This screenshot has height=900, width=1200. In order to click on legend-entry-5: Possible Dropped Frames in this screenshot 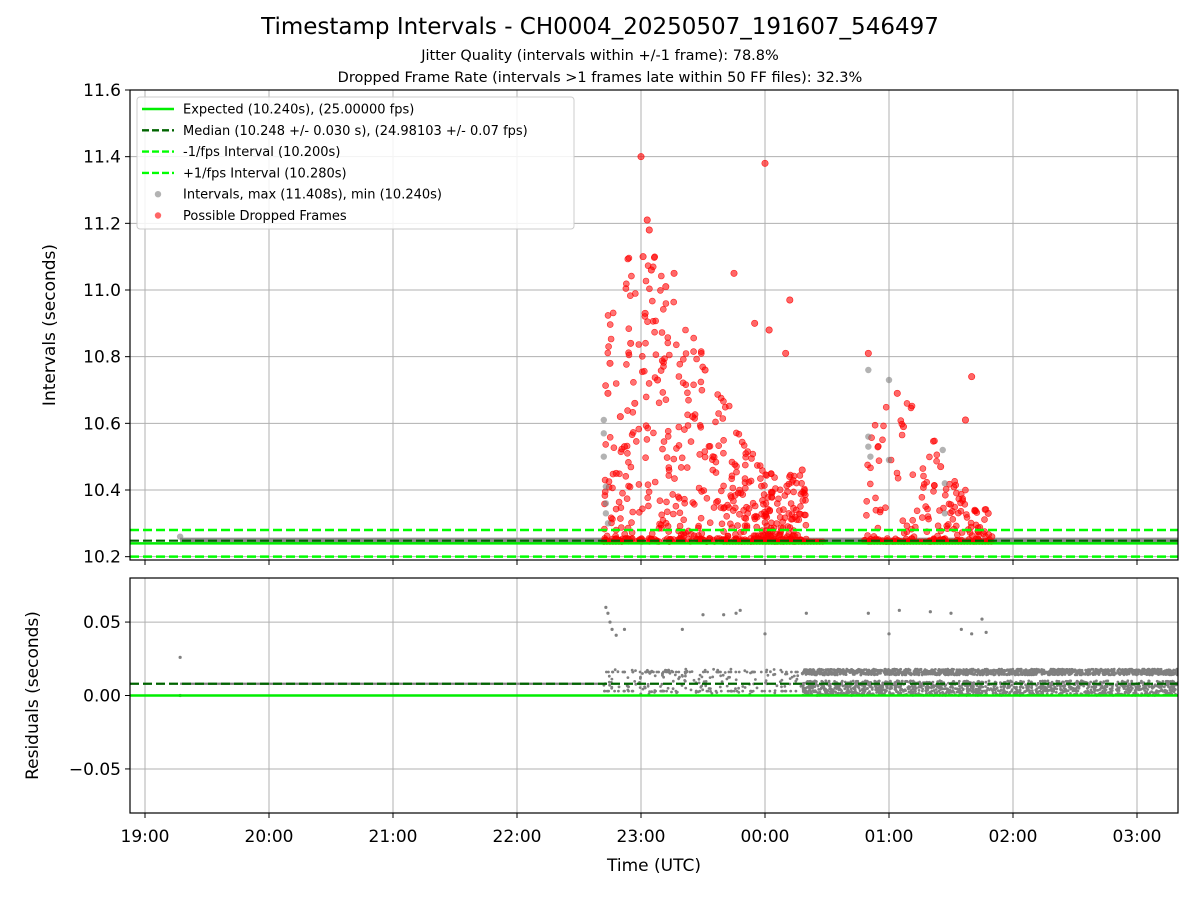, I will do `click(265, 216)`.